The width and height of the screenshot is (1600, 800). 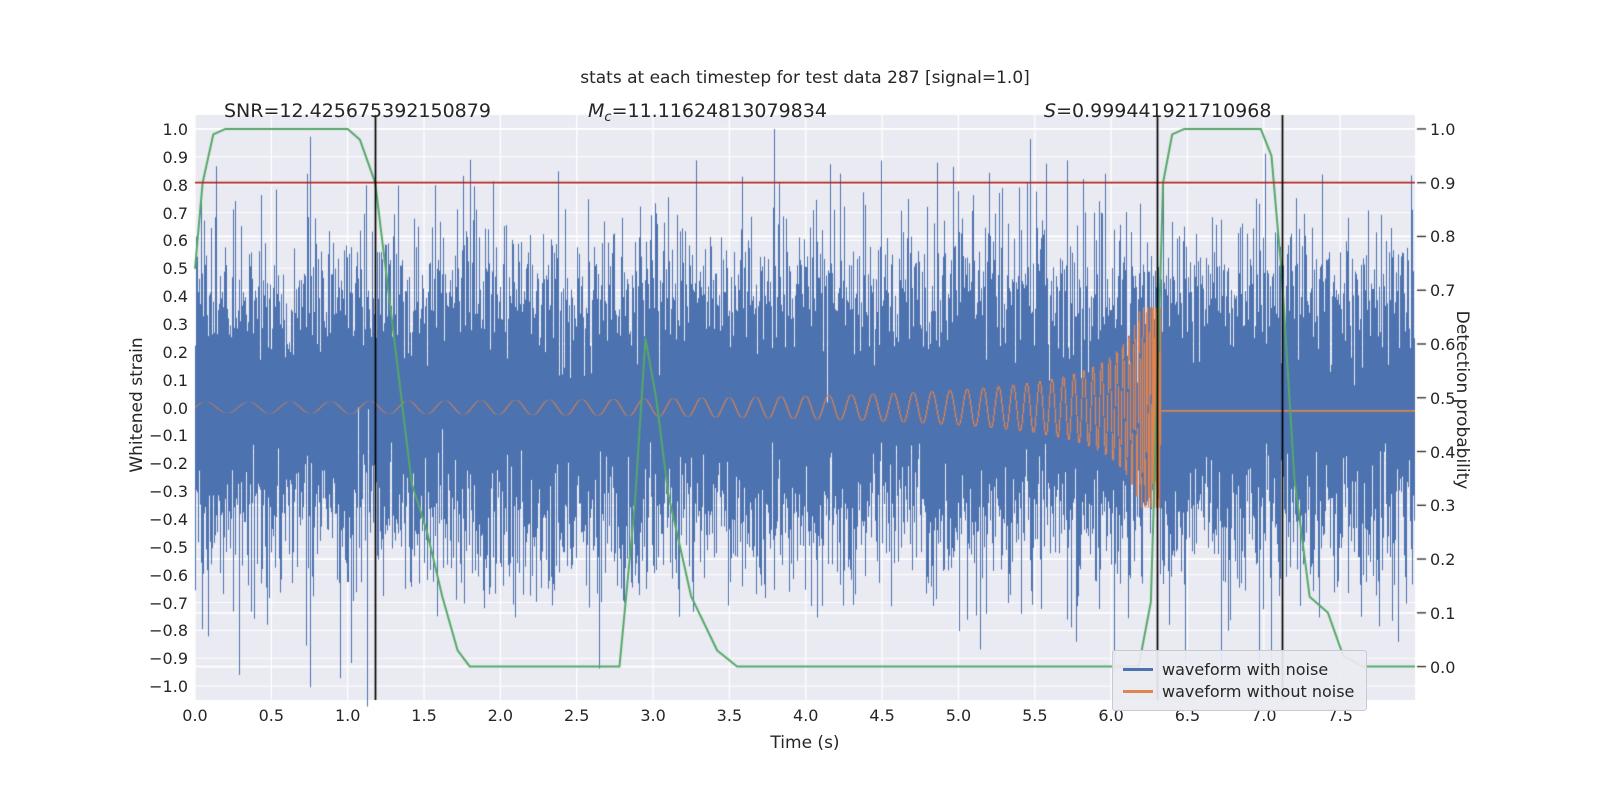 What do you see at coordinates (1443, 183) in the screenshot?
I see `y-right-tick-label: 0.9` at bounding box center [1443, 183].